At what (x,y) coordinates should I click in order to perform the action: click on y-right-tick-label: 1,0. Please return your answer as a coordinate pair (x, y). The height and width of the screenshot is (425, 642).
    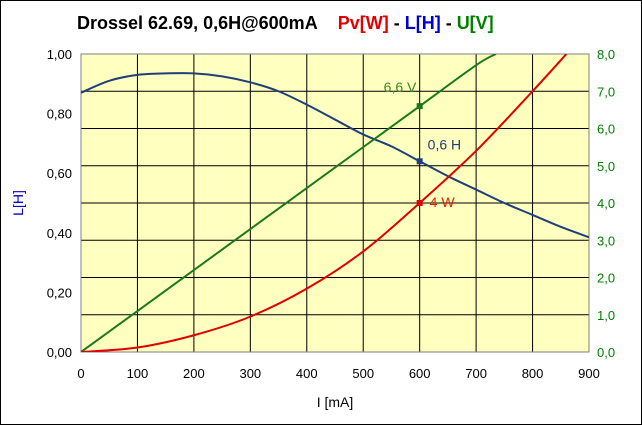
    Looking at the image, I should click on (606, 315).